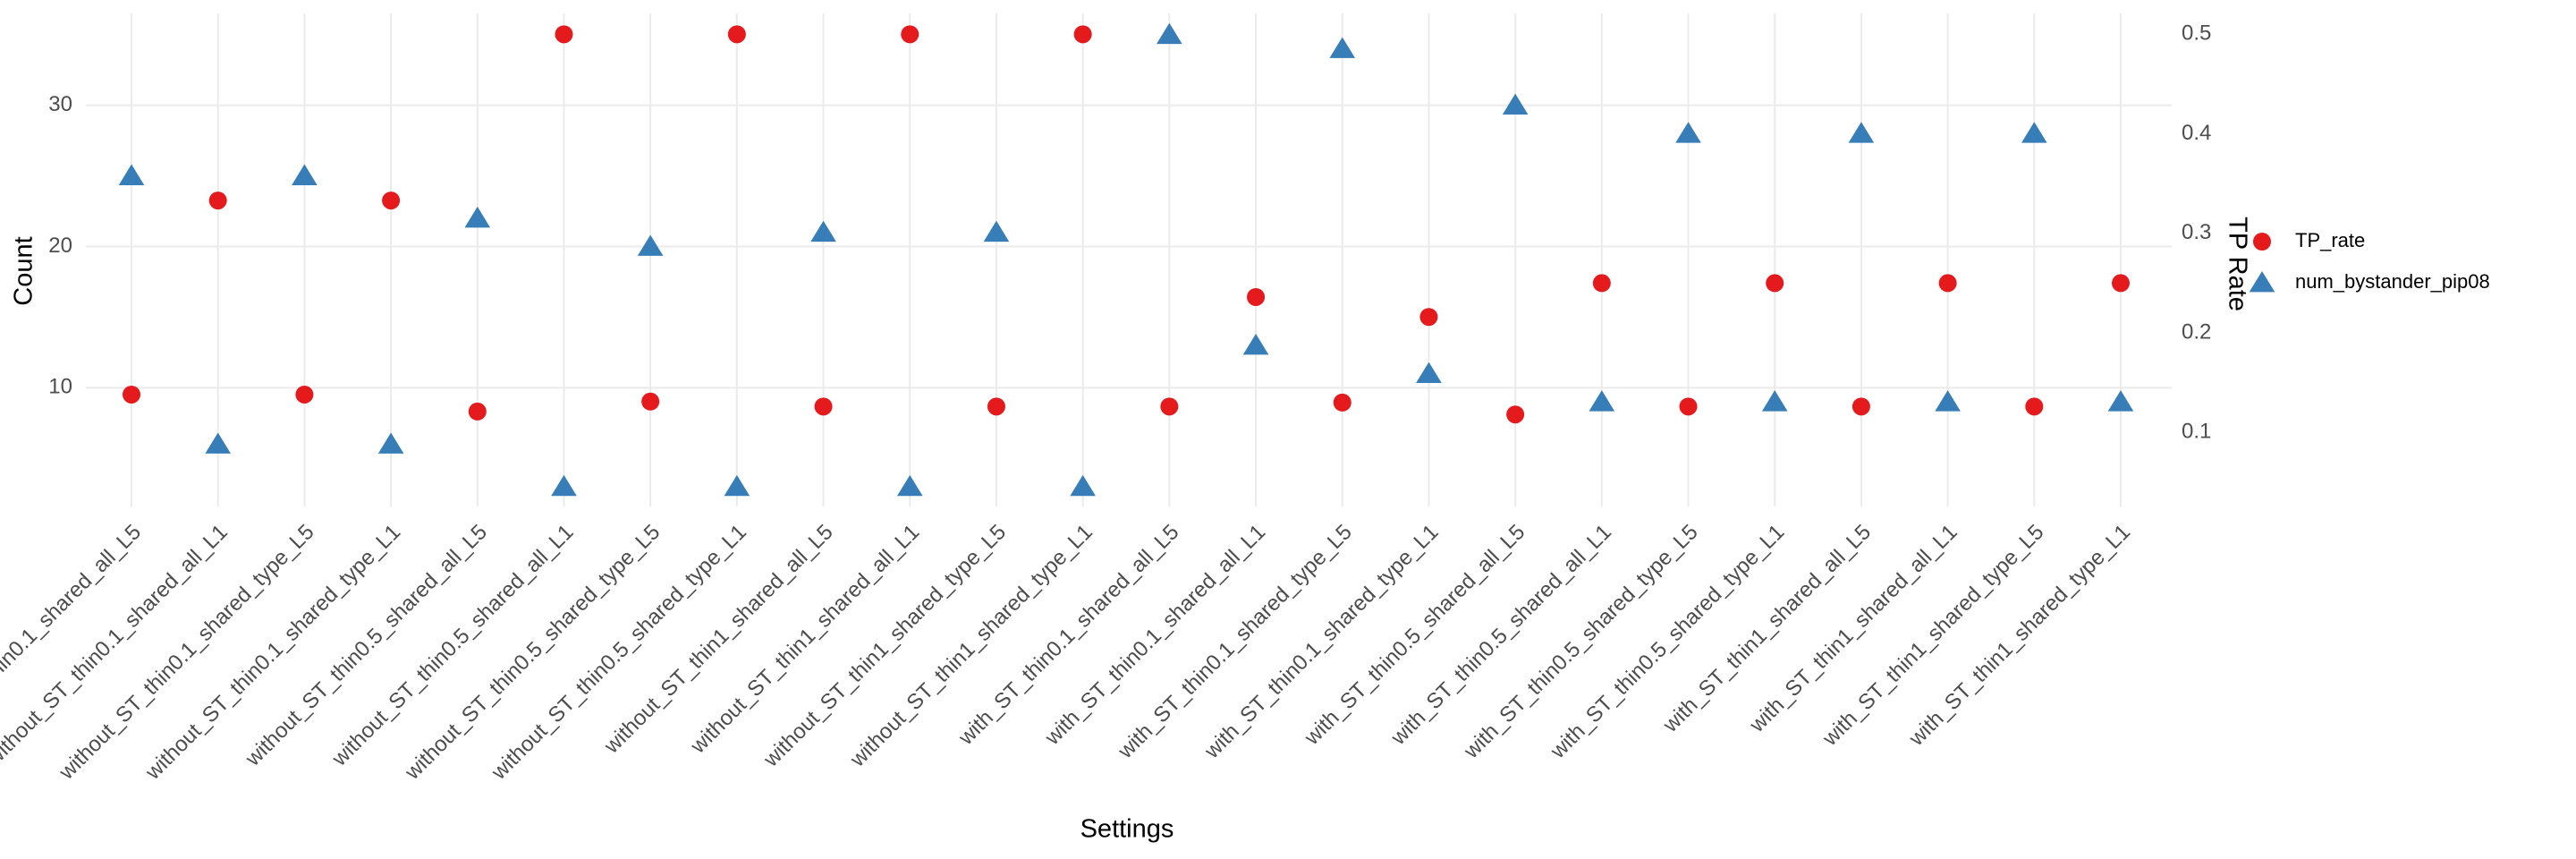  Describe the element at coordinates (2330, 240) in the screenshot. I see `legend-label: TP_rate` at that location.